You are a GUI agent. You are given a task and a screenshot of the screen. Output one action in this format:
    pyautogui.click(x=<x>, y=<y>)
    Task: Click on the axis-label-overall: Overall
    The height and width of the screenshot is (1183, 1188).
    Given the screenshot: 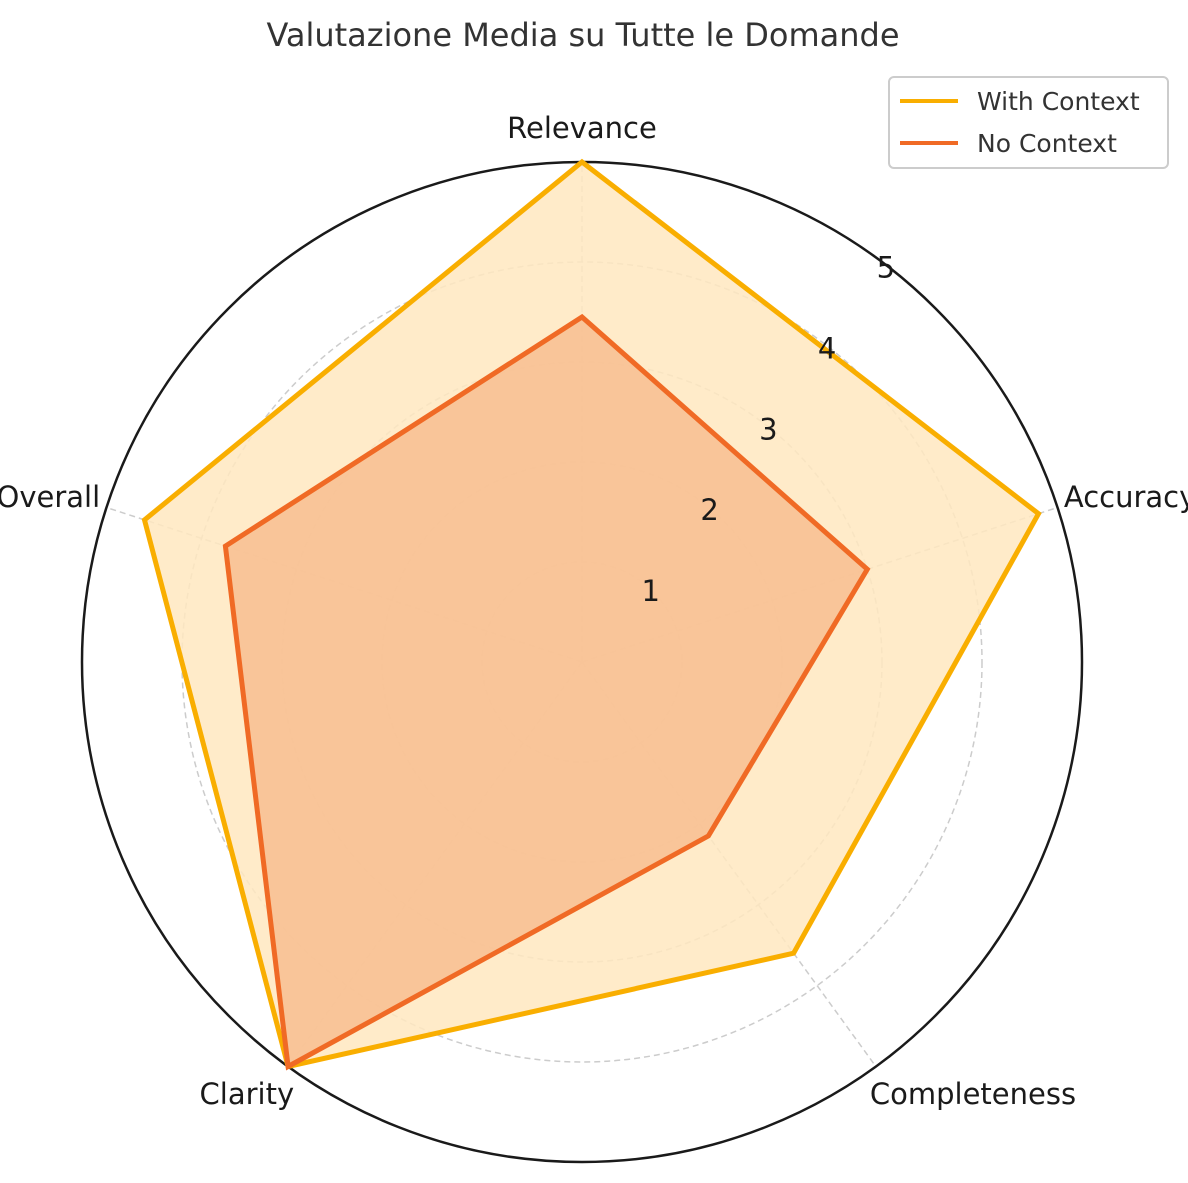 What is the action you would take?
    pyautogui.click(x=50, y=497)
    